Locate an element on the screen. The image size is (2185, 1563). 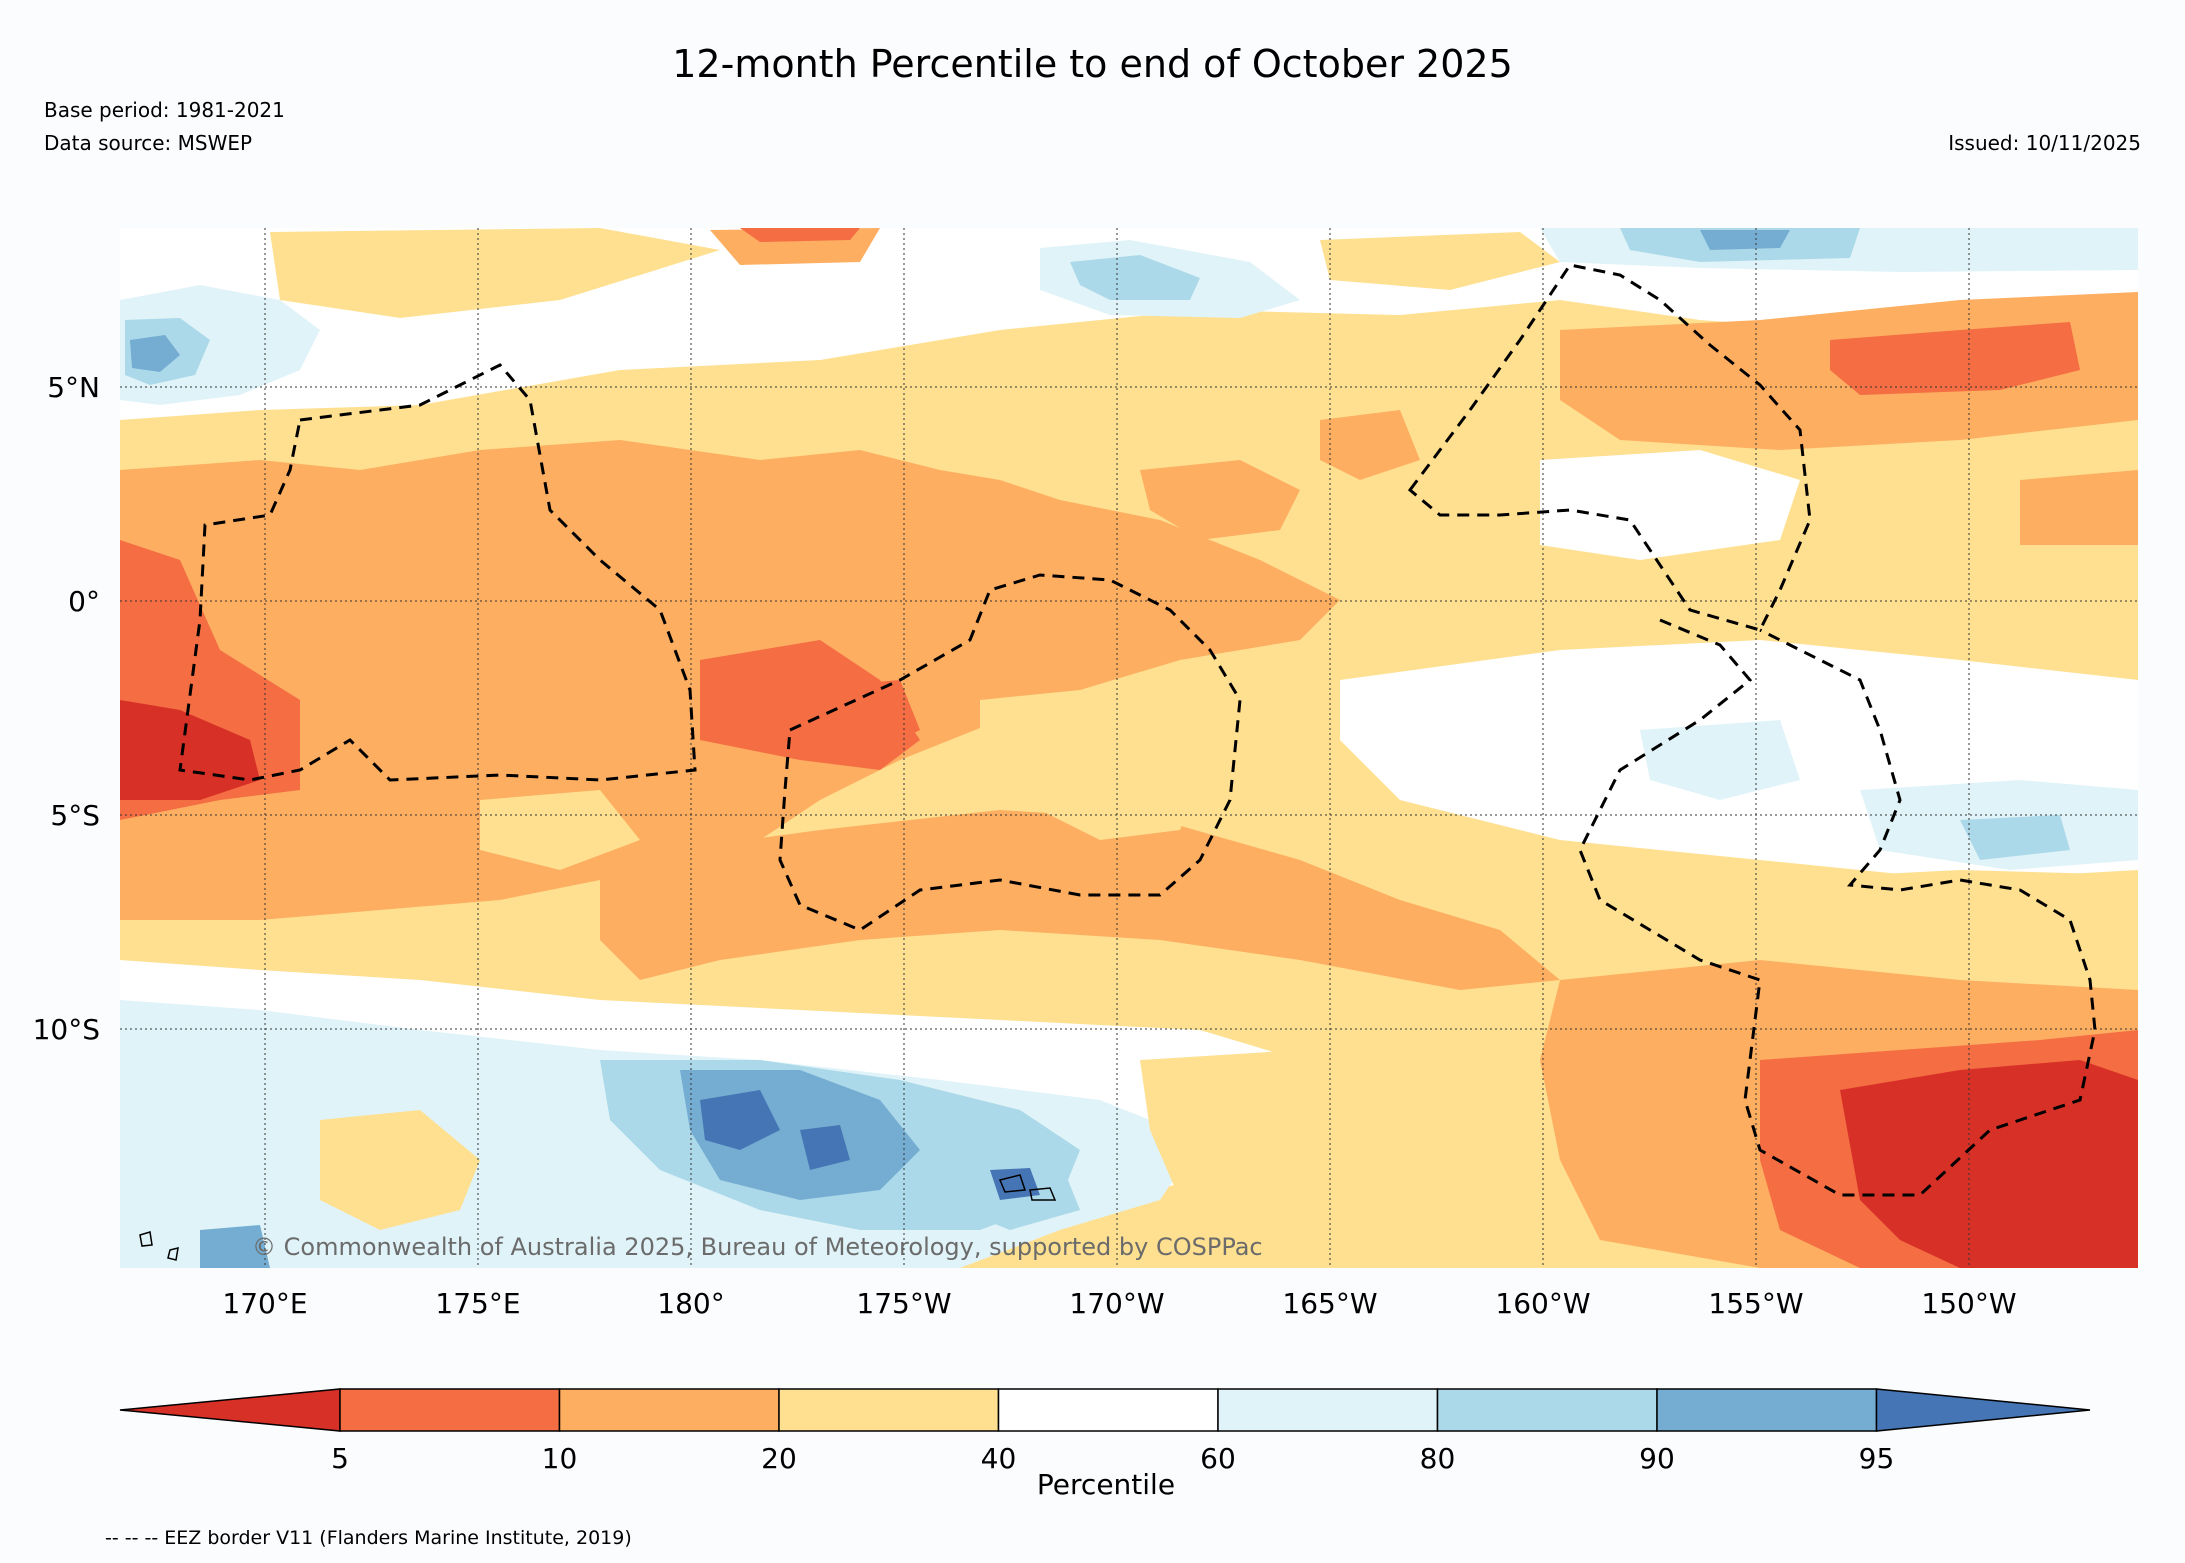
lat-label-5s: 5°S is located at coordinates (75, 815).